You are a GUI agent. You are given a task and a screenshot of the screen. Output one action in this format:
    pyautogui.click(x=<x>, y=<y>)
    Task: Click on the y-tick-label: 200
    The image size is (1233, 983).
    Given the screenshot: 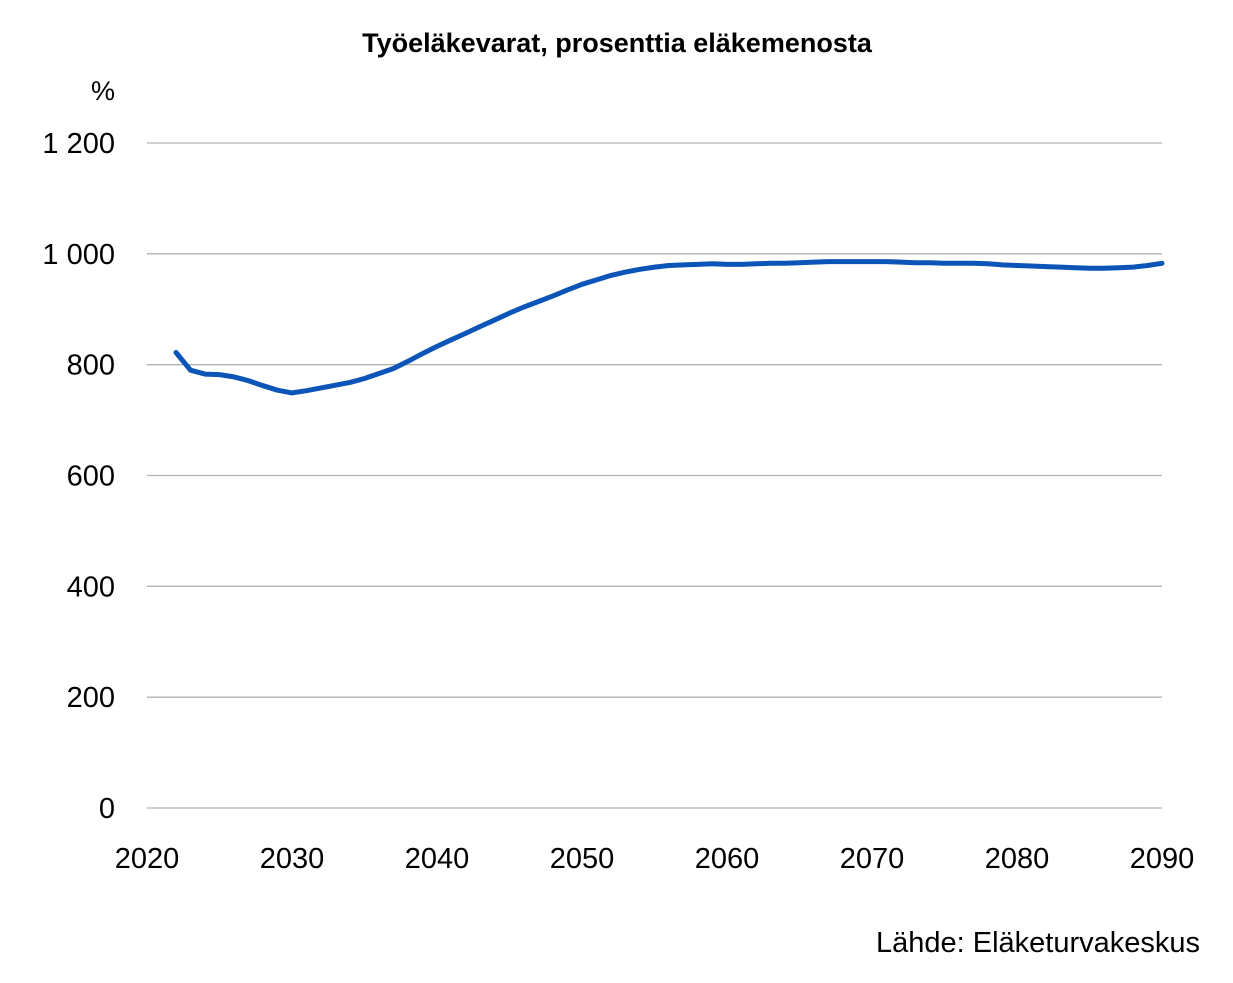 What is the action you would take?
    pyautogui.click(x=91, y=698)
    